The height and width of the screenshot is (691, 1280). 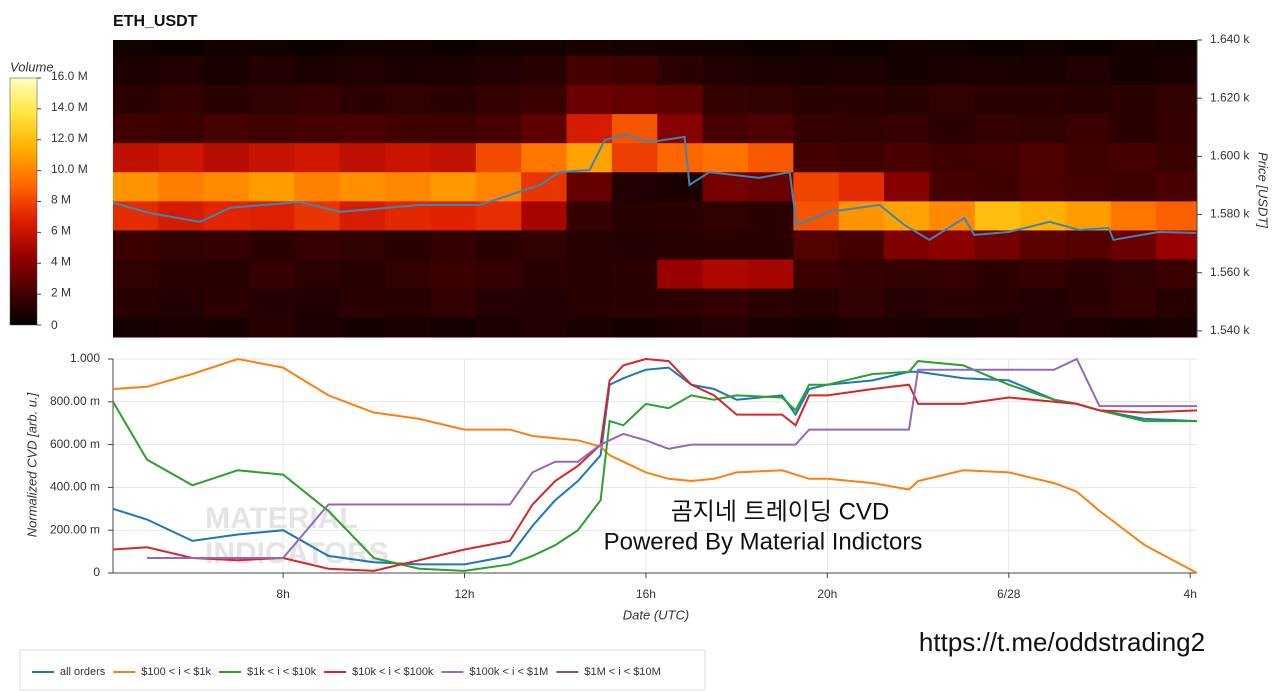 What do you see at coordinates (23, 201) in the screenshot?
I see `colorbar` at bounding box center [23, 201].